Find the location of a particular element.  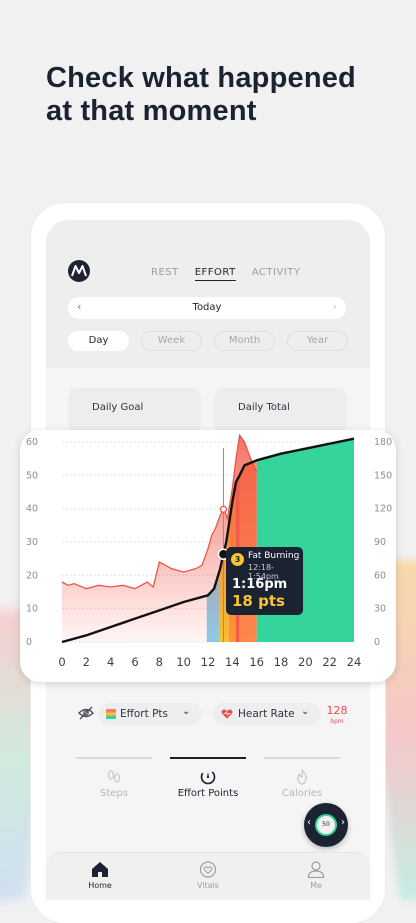

watch-face-icon: 50 is located at coordinates (326, 825).